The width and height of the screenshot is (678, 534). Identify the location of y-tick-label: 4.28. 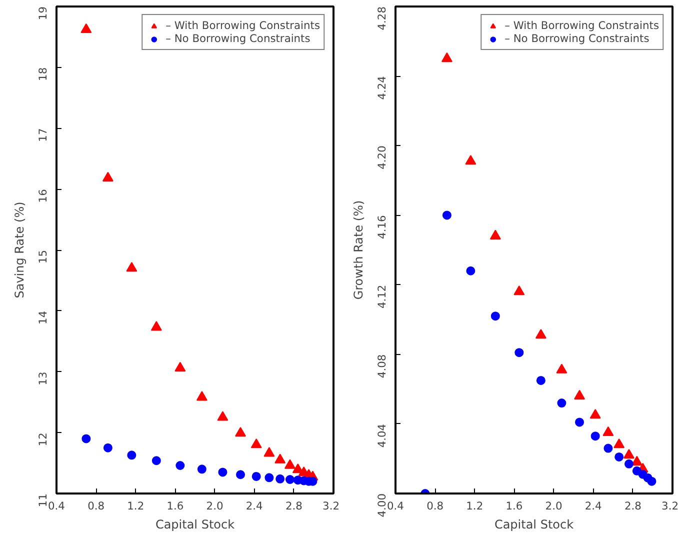
(382, 18).